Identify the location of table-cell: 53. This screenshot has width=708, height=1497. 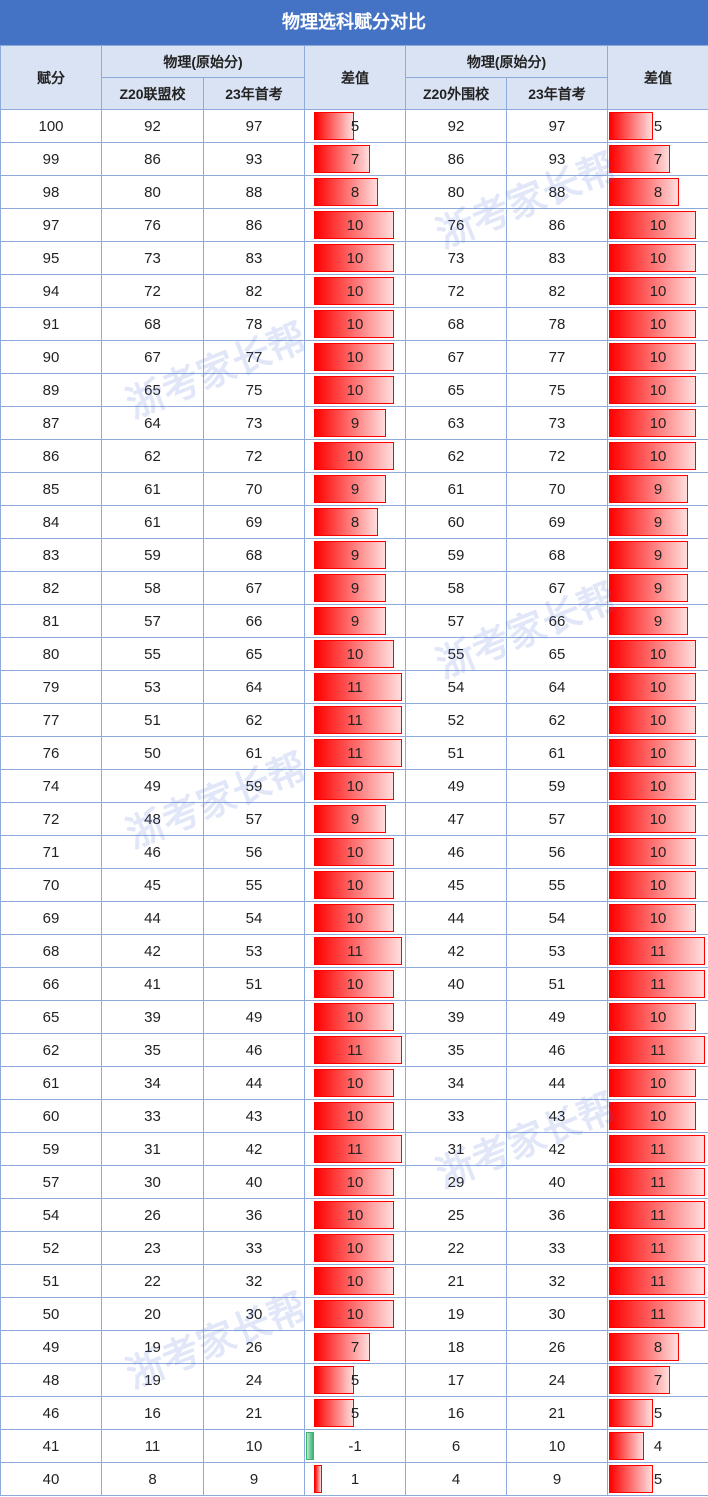
(254, 951).